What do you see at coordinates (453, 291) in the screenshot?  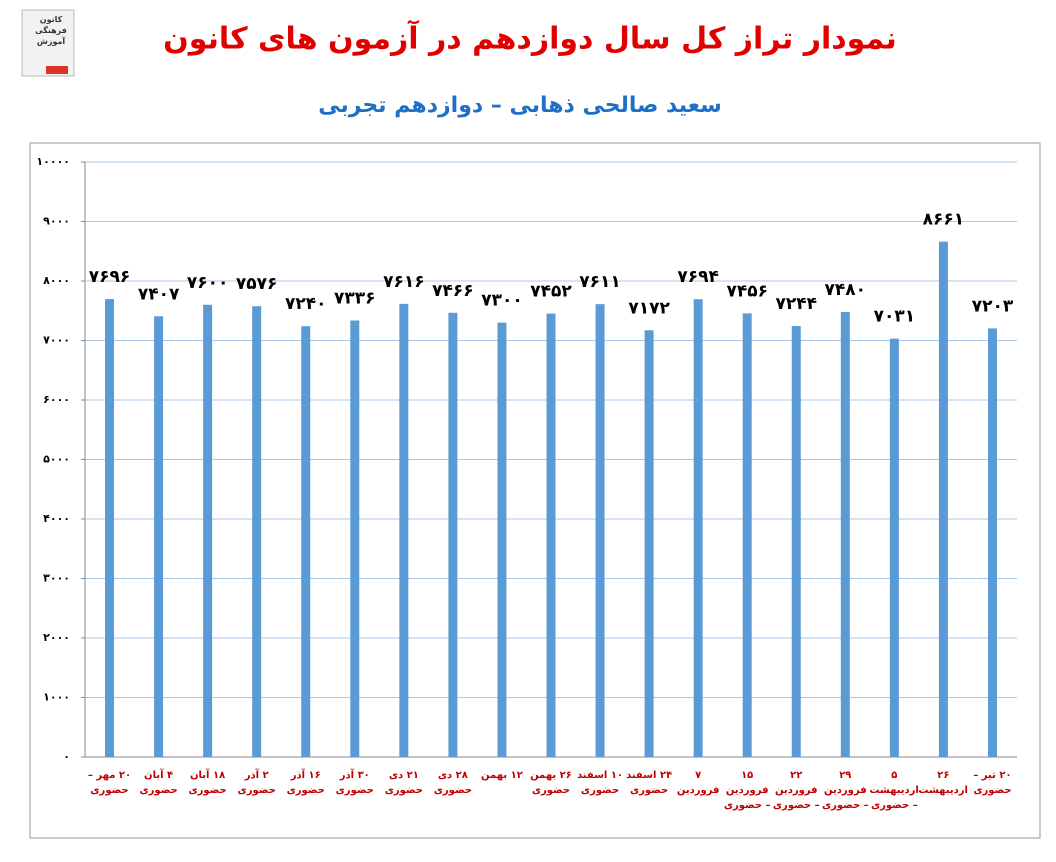 I see `data-label: ۷۴۶۶` at bounding box center [453, 291].